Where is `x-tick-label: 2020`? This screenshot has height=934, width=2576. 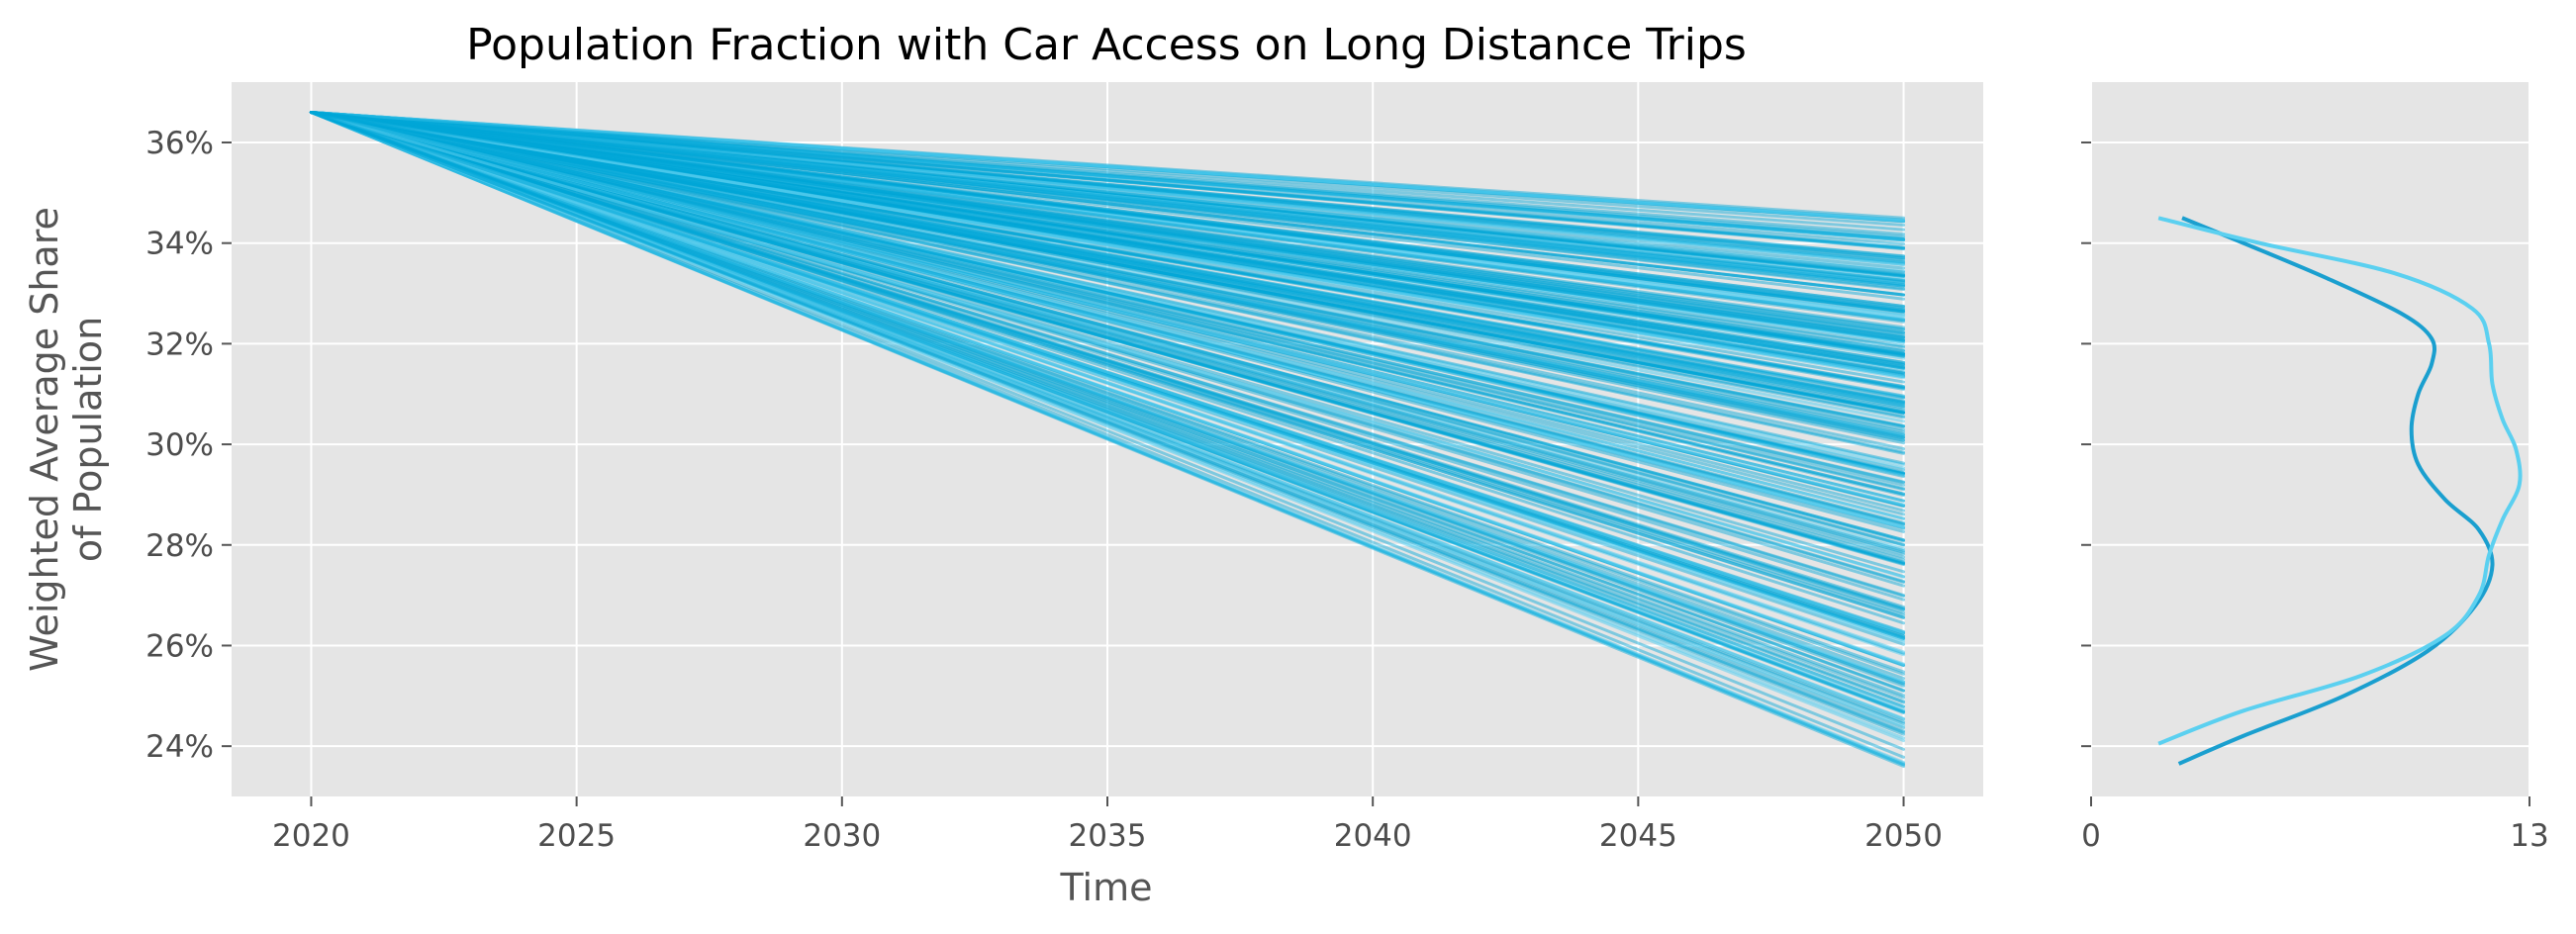
x-tick-label: 2020 is located at coordinates (311, 836).